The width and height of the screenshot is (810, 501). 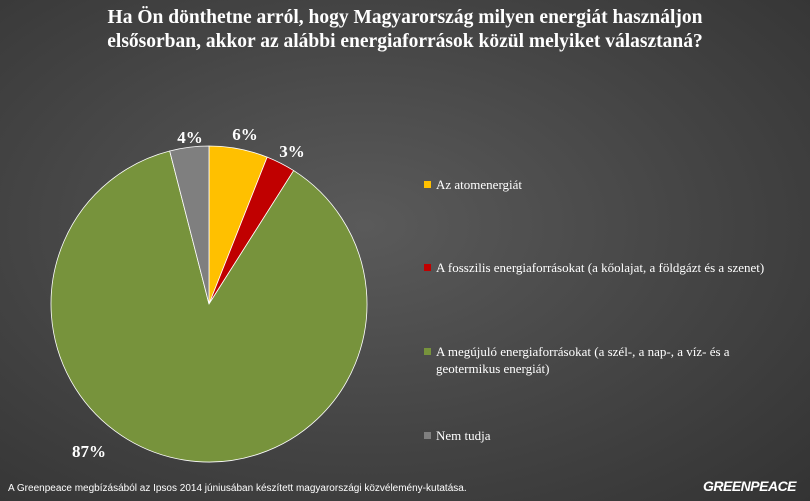 What do you see at coordinates (463, 435) in the screenshot?
I see `legend-label-unknown: Nem tudja` at bounding box center [463, 435].